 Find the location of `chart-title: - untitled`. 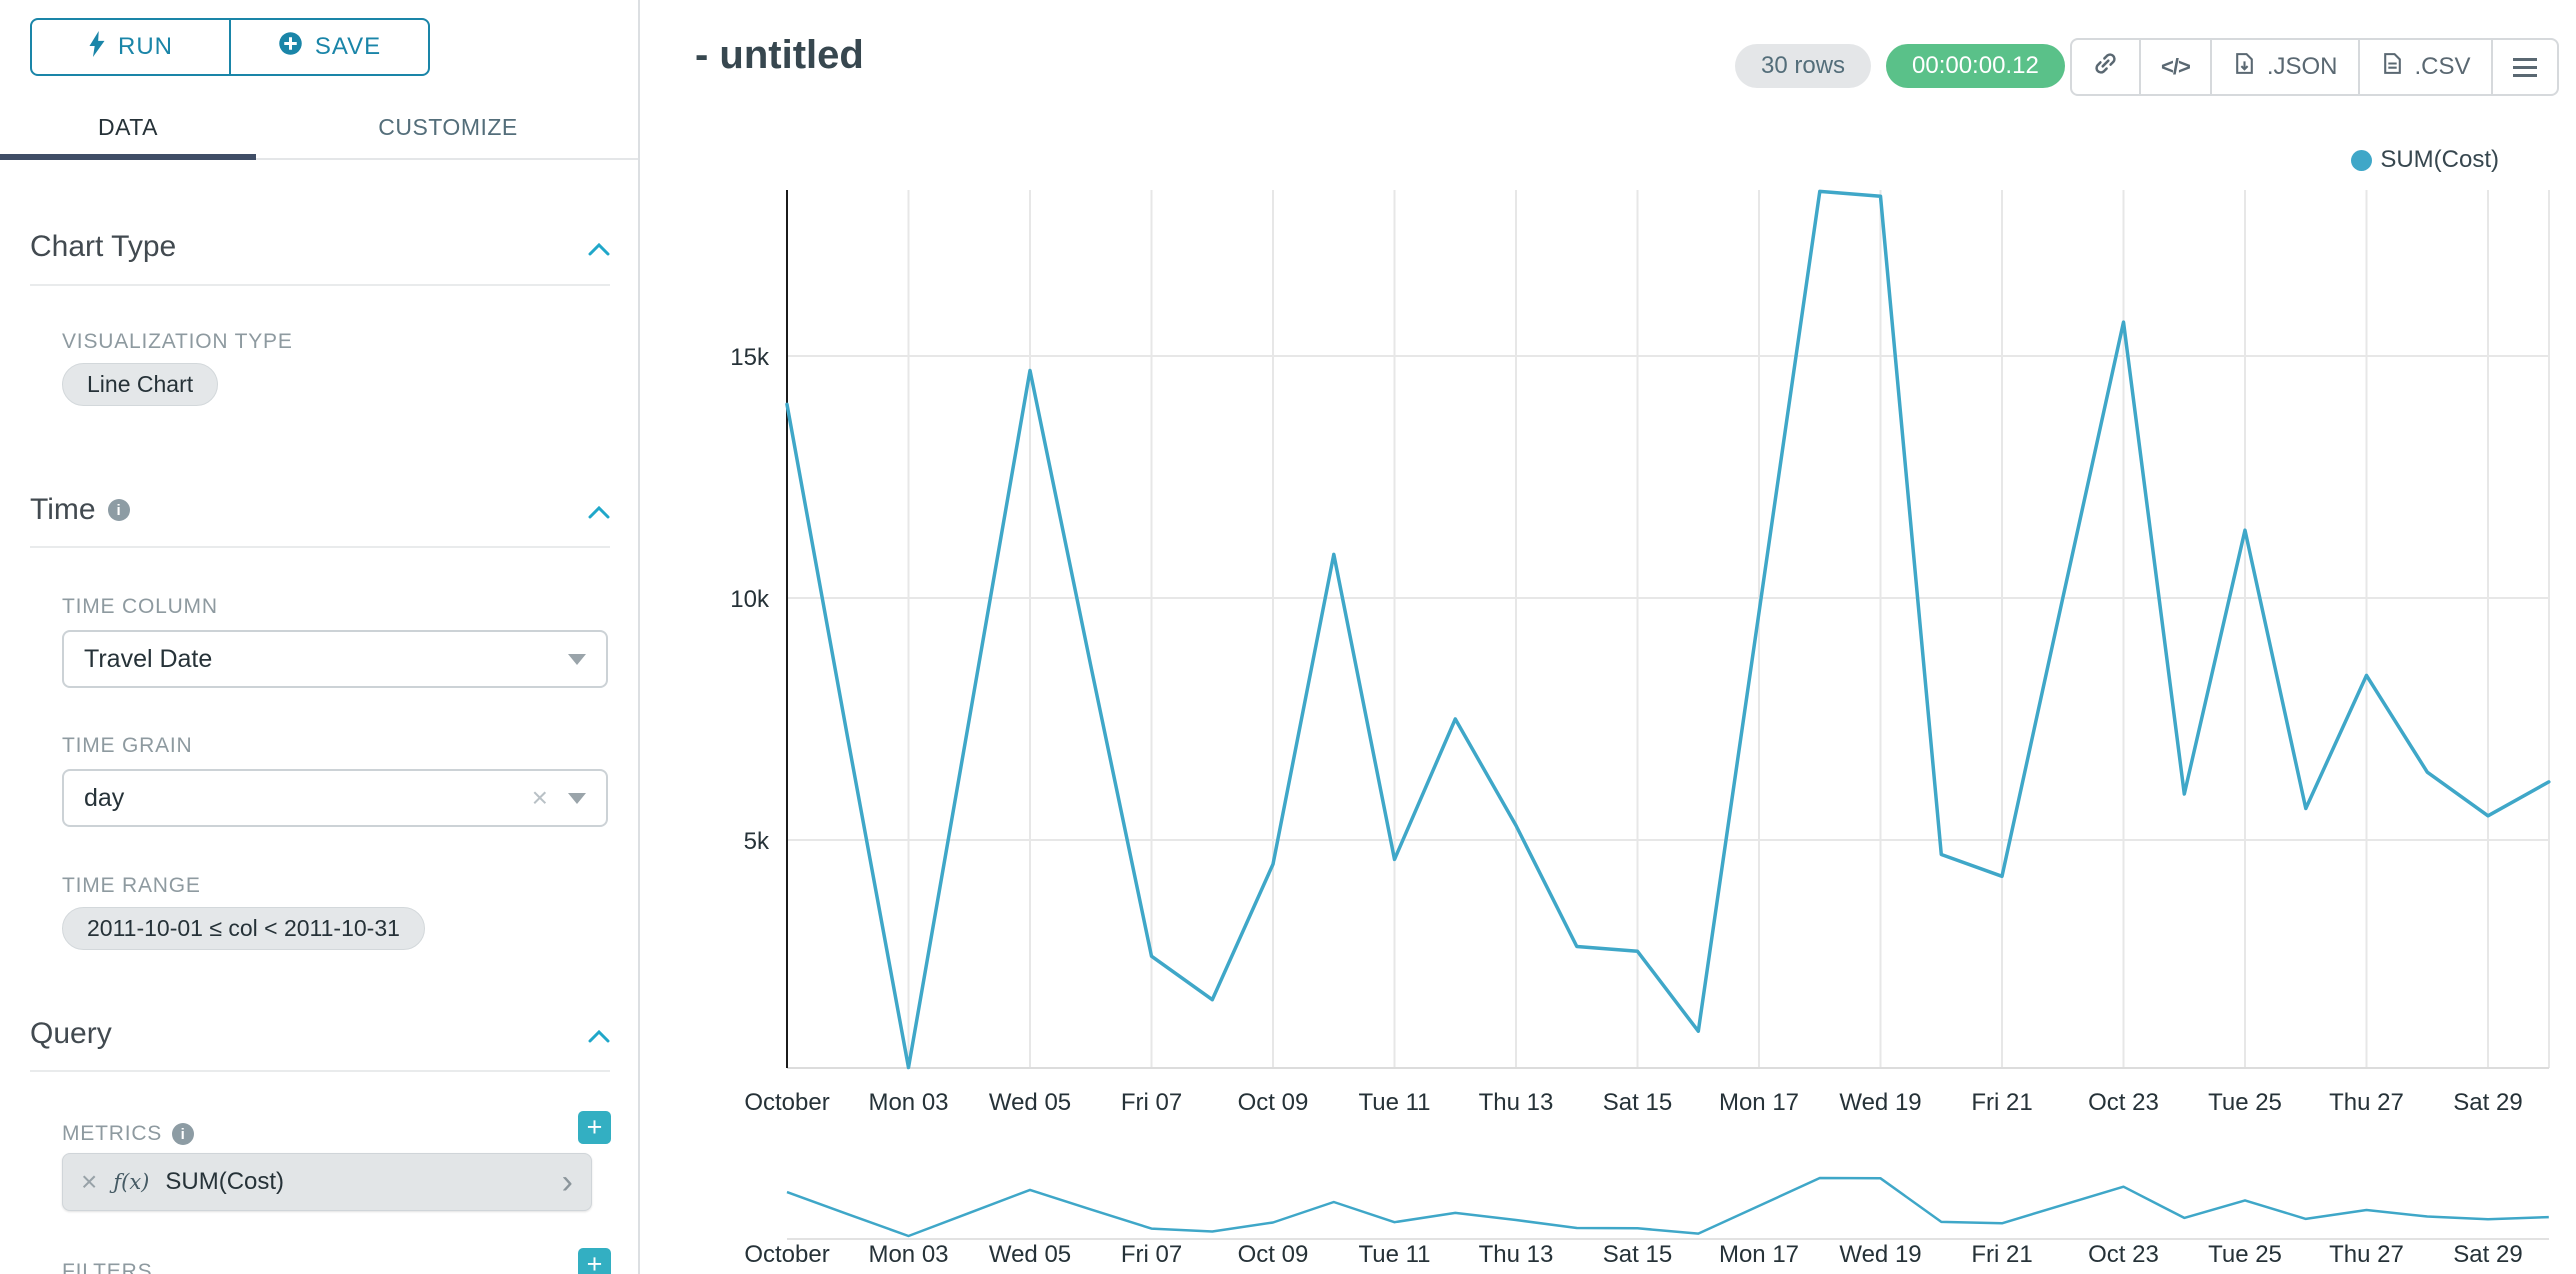

chart-title: - untitled is located at coordinates (779, 55).